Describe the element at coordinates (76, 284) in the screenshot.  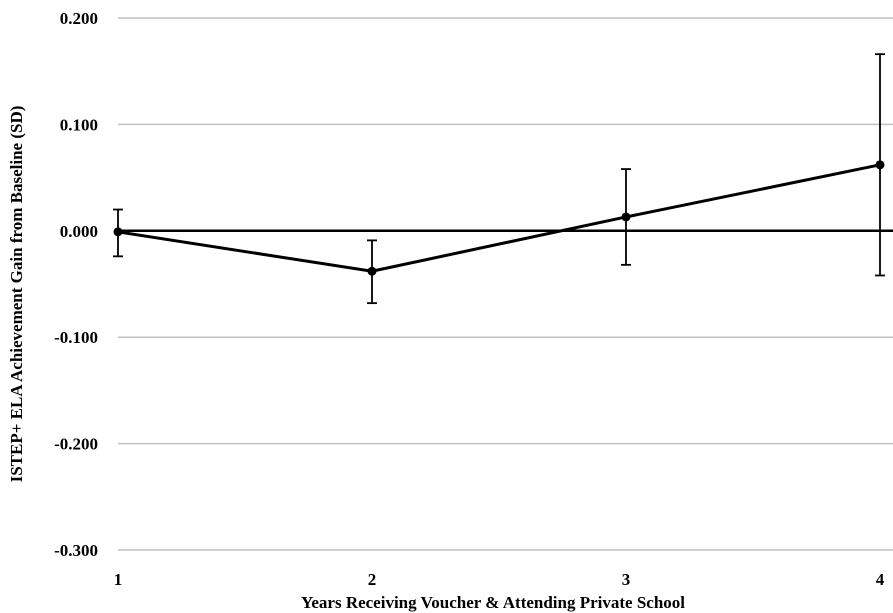
I see `y-tick-labels: 0.200 0.100 0.000 -0.100 -0.200 -0.300` at that location.